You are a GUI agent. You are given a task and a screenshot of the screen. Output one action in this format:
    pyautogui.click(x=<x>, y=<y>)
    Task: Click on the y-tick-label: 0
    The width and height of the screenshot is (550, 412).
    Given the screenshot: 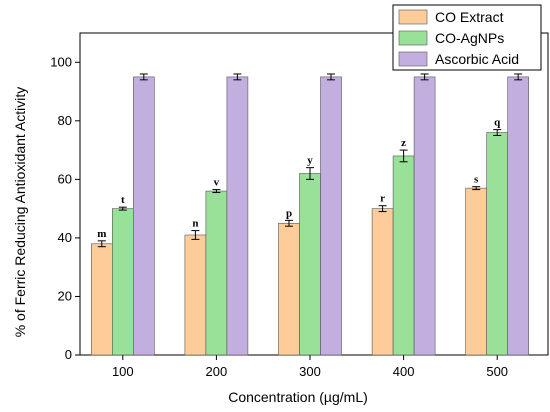 What is the action you would take?
    pyautogui.click(x=68, y=354)
    